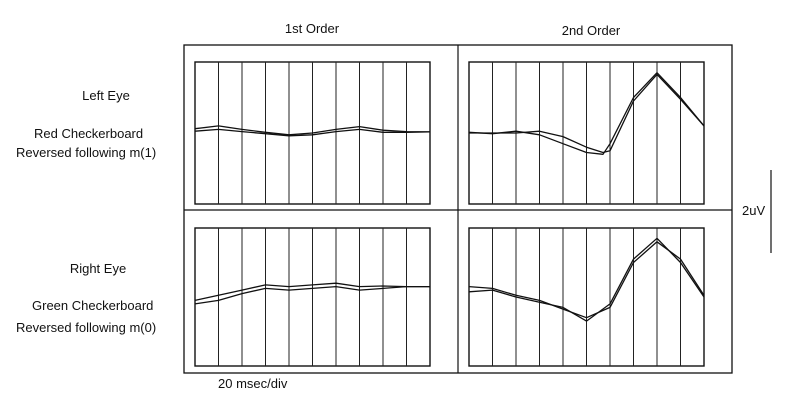  I want to click on panel-bottom-left, so click(312, 297).